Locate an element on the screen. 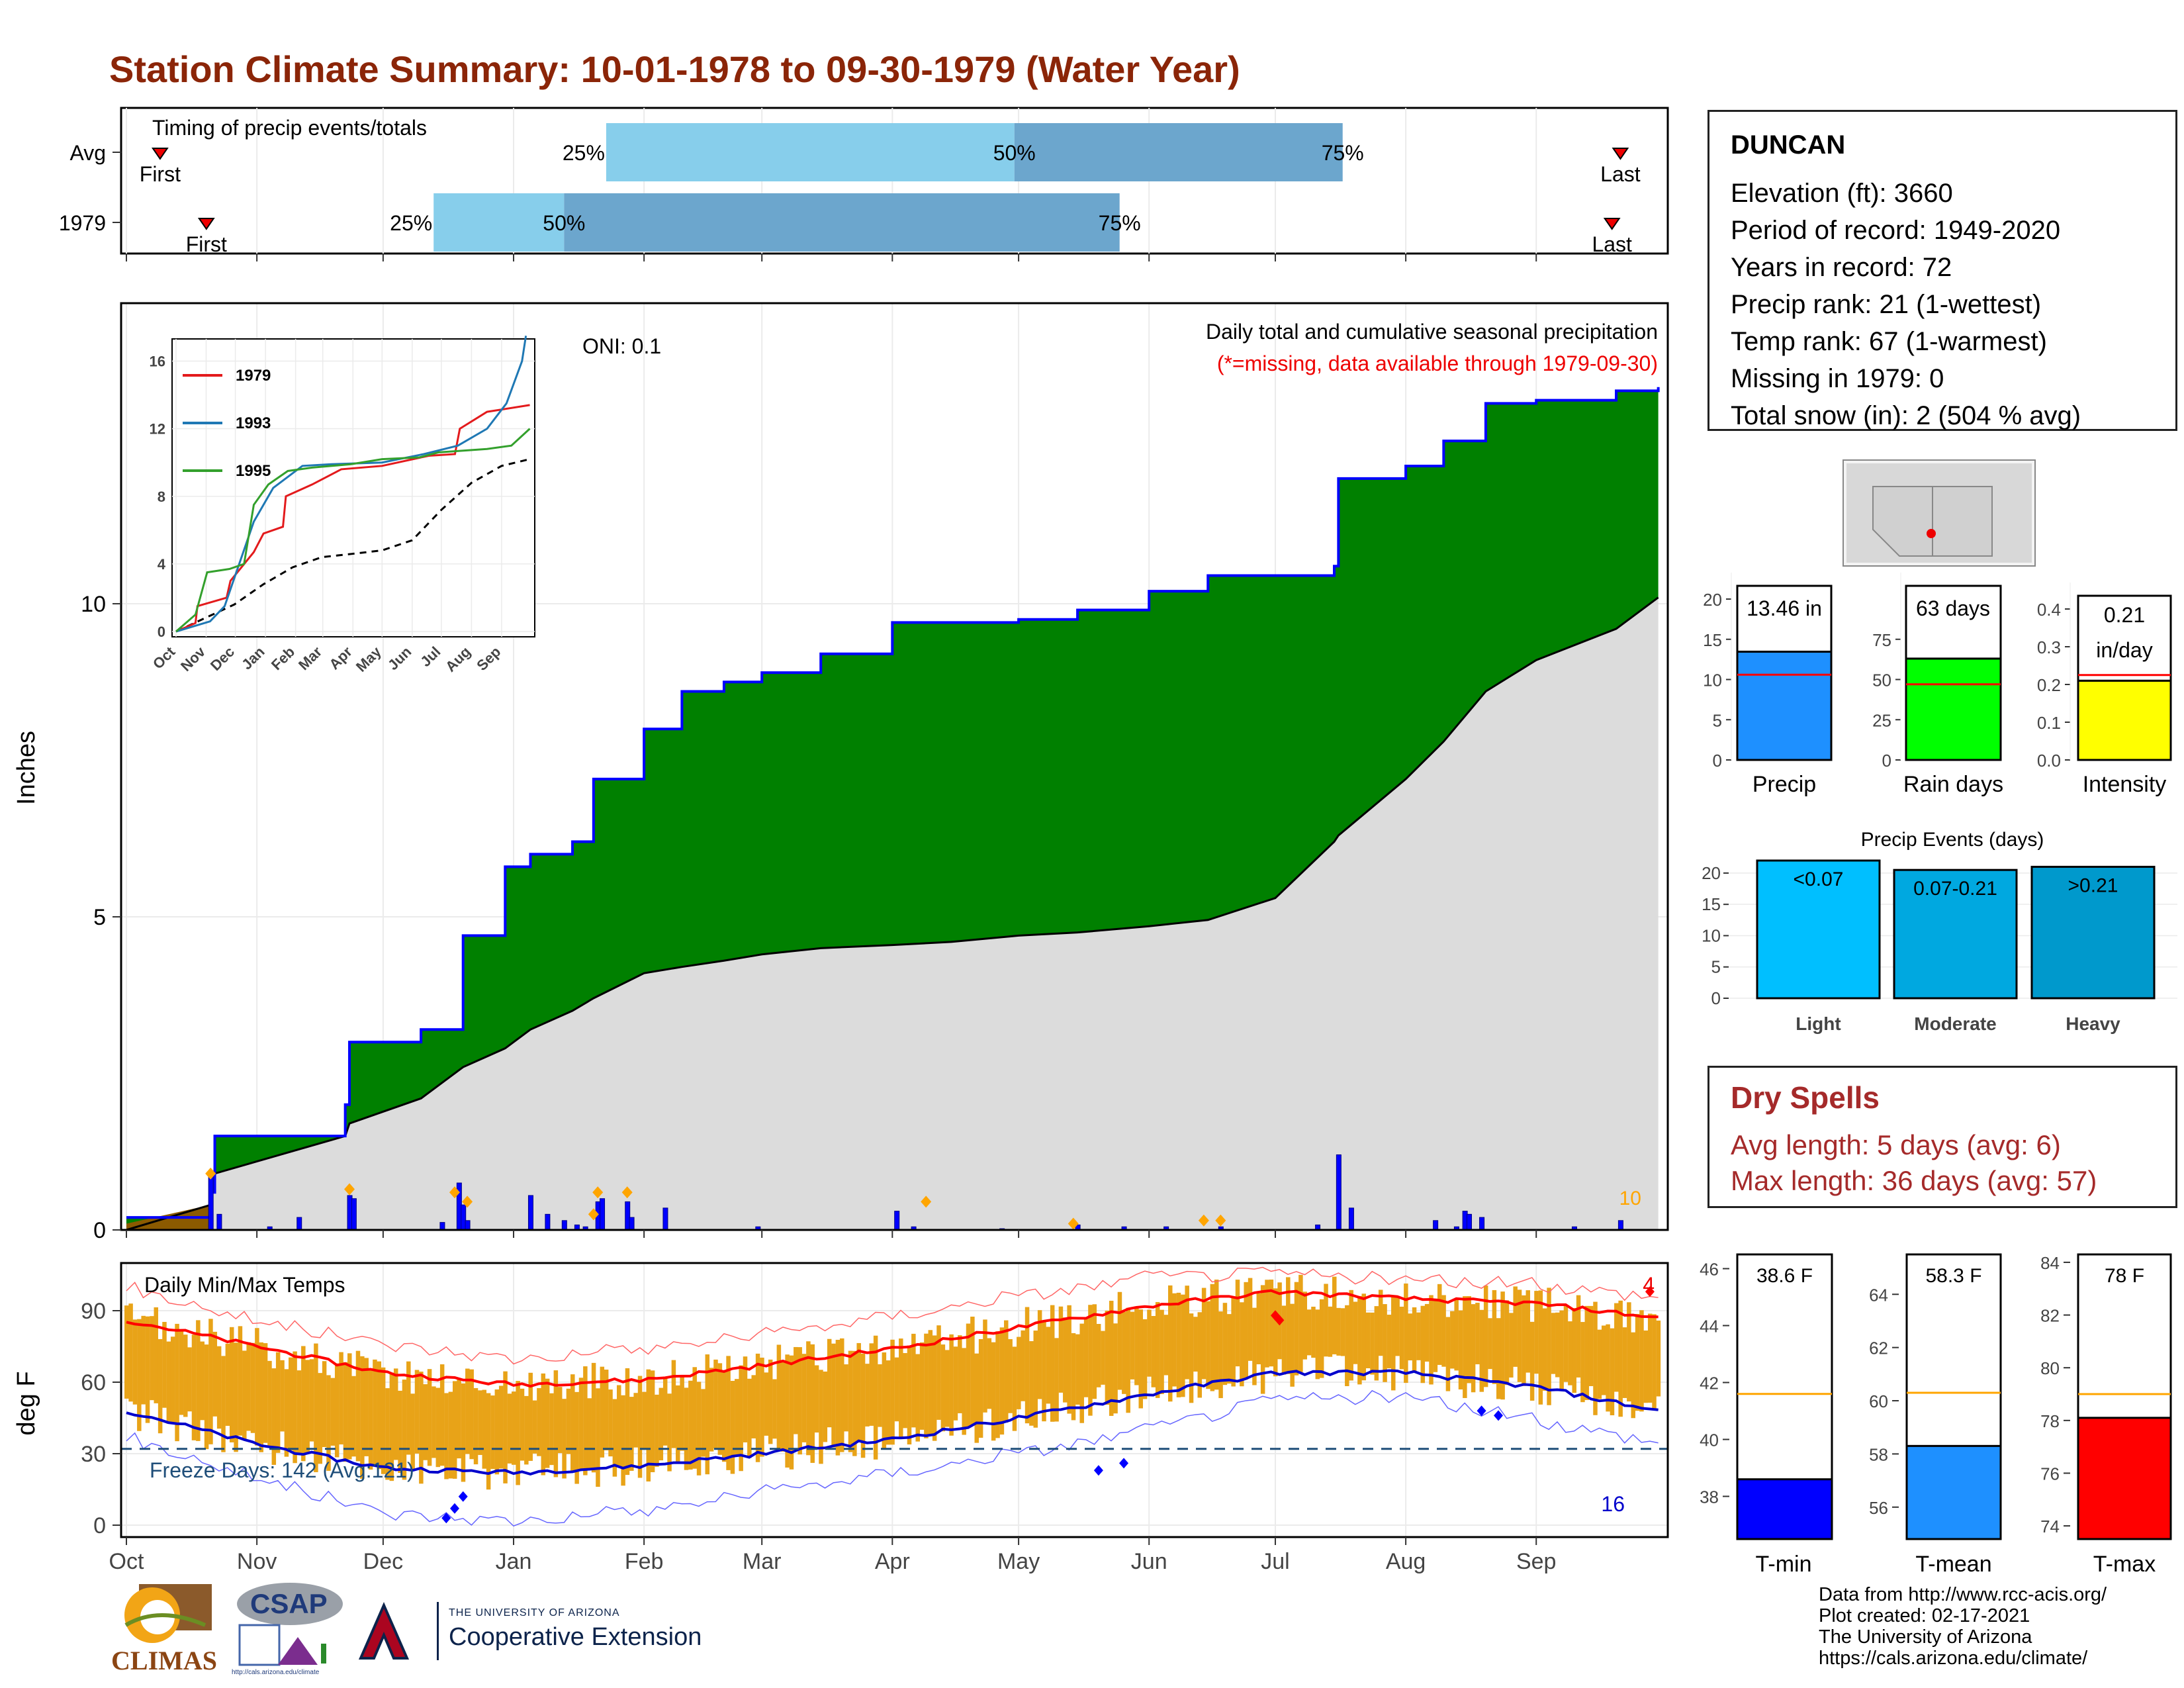 This screenshot has height=1688, width=2184. tmin-tick-label: 44 is located at coordinates (1709, 1326).